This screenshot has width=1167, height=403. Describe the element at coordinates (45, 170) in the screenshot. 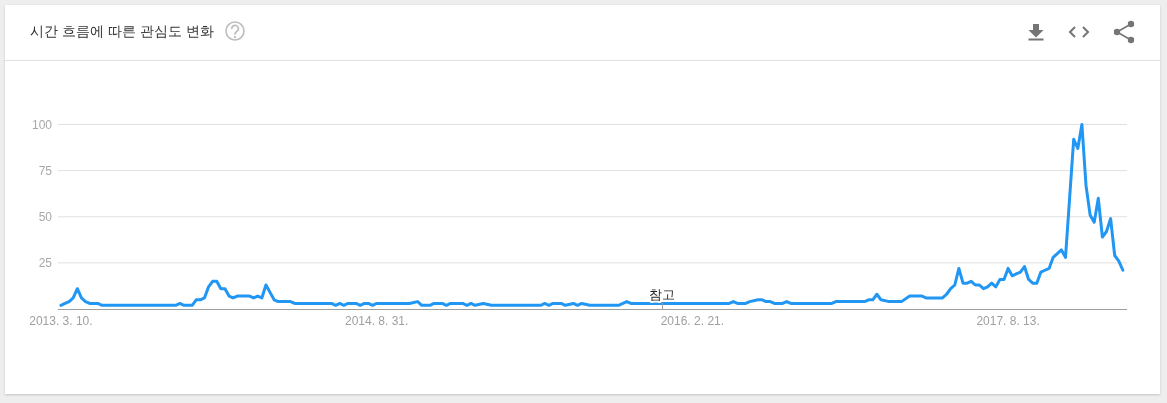

I see `y-tick-label: 75` at that location.